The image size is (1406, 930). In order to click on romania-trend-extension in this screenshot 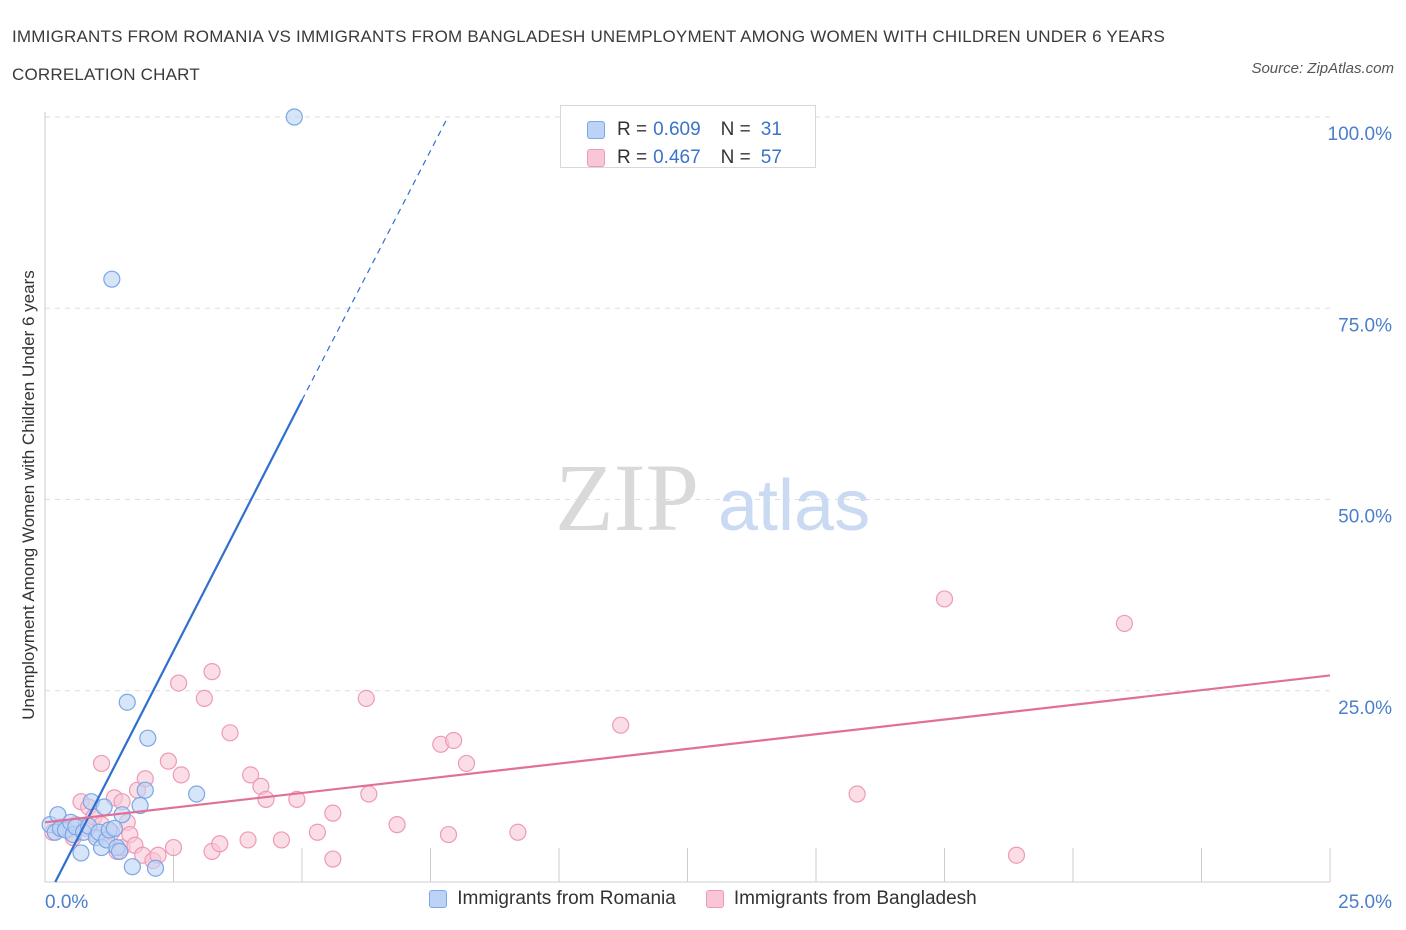, I will do `click(374, 260)`.